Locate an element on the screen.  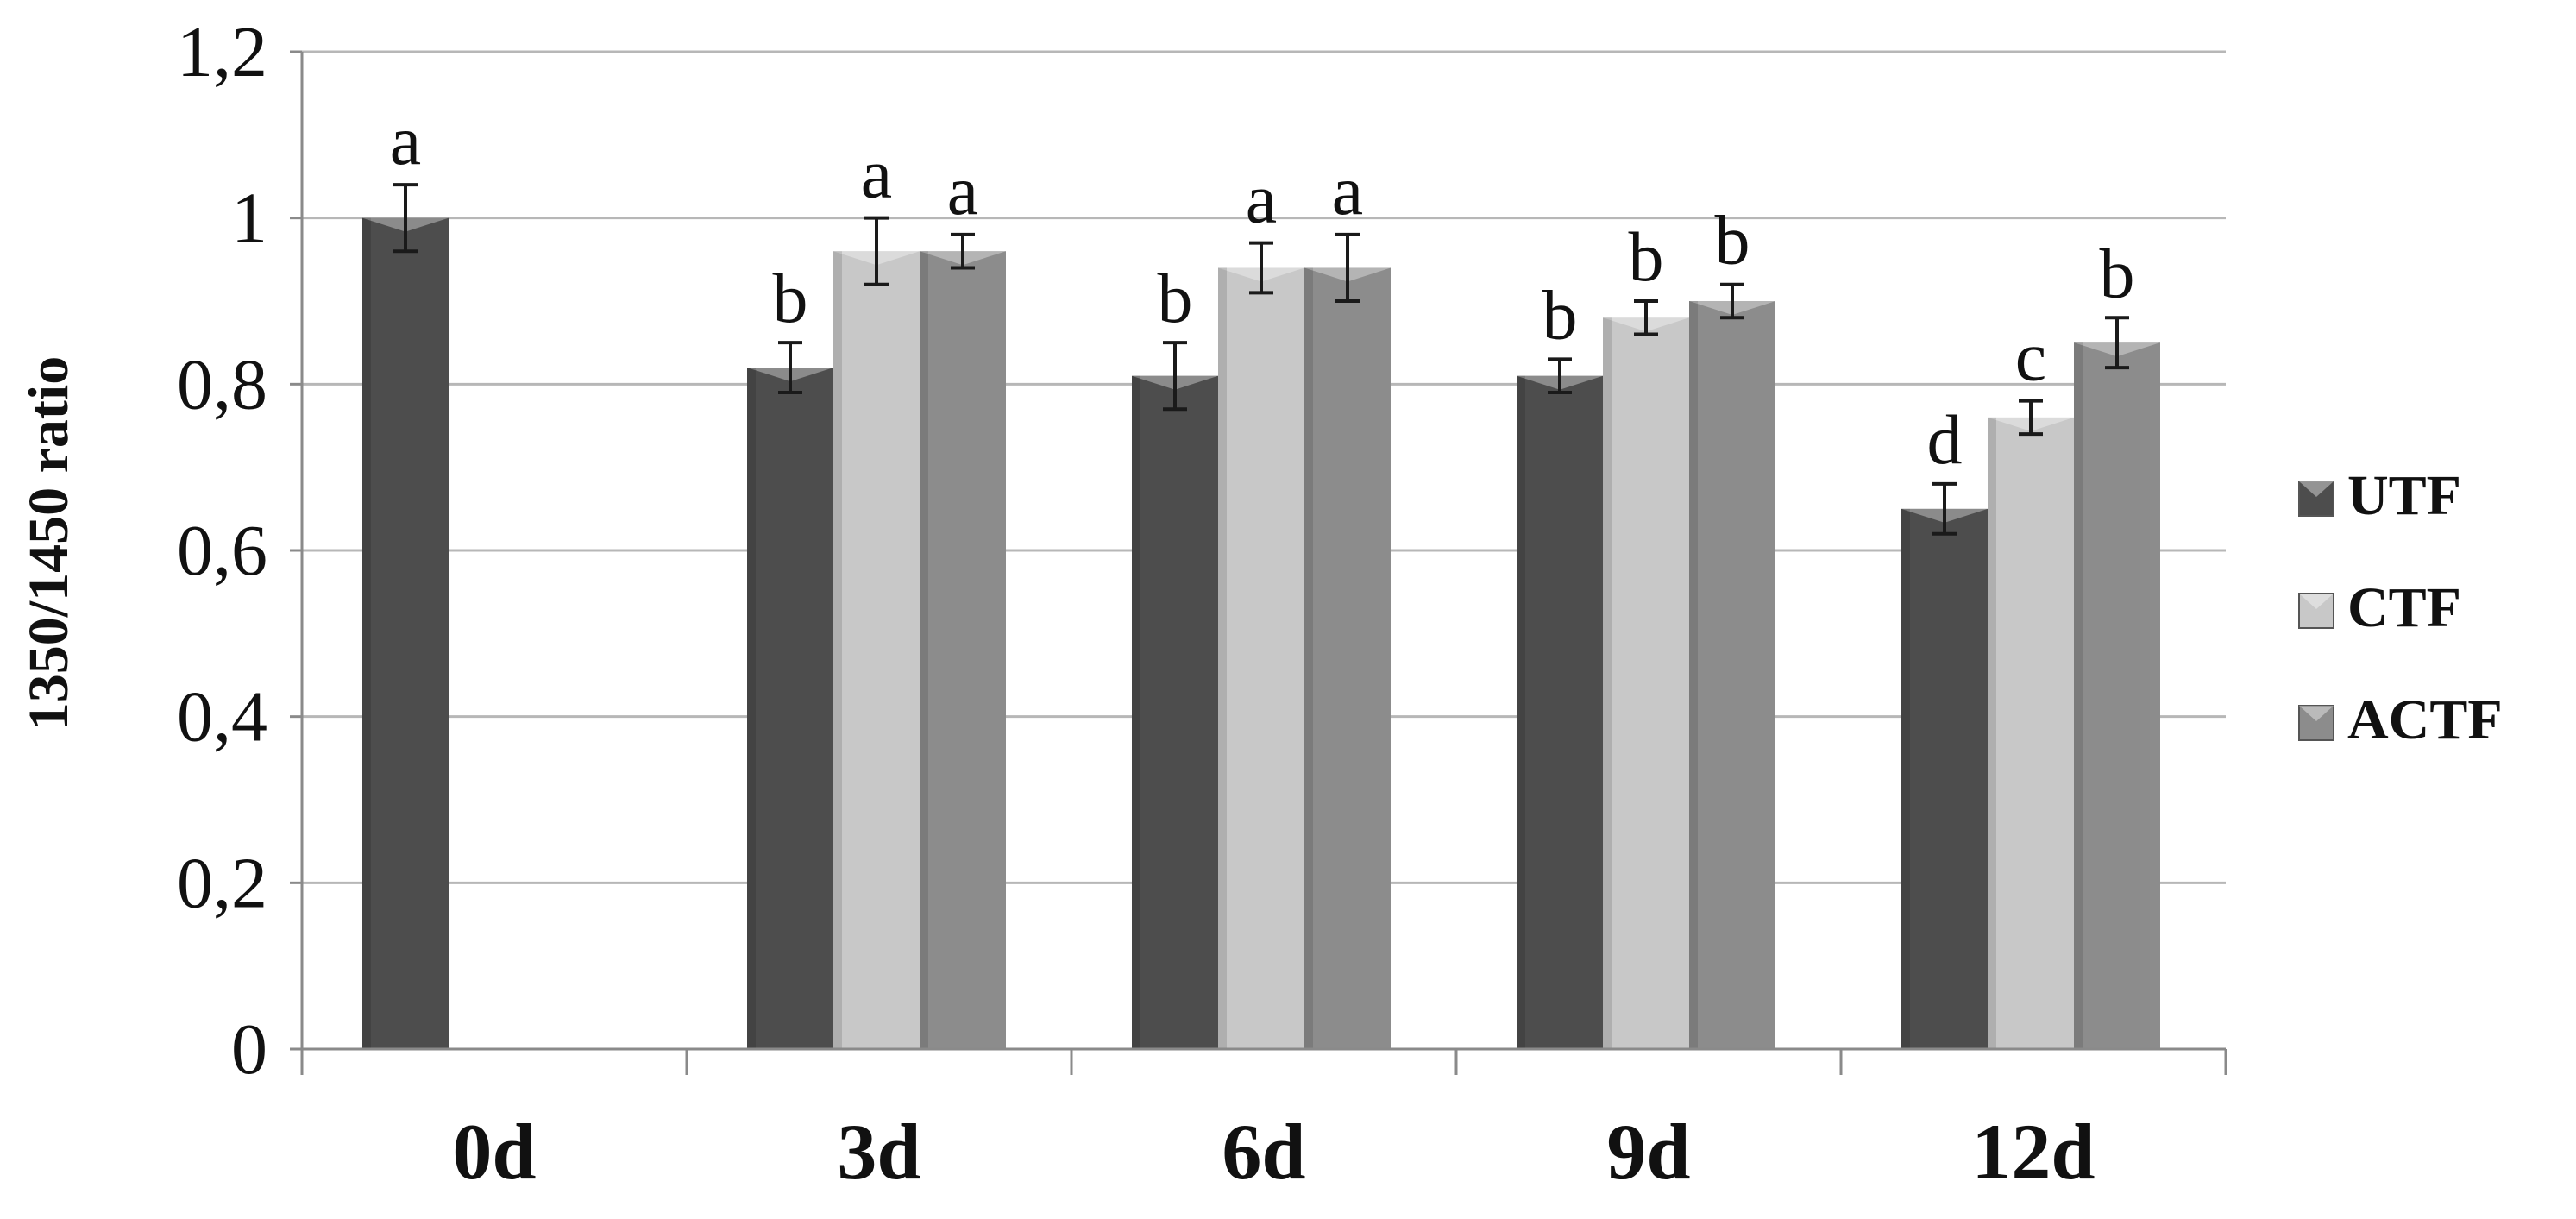
y-tick-label: 1,2 is located at coordinates (222, 52).